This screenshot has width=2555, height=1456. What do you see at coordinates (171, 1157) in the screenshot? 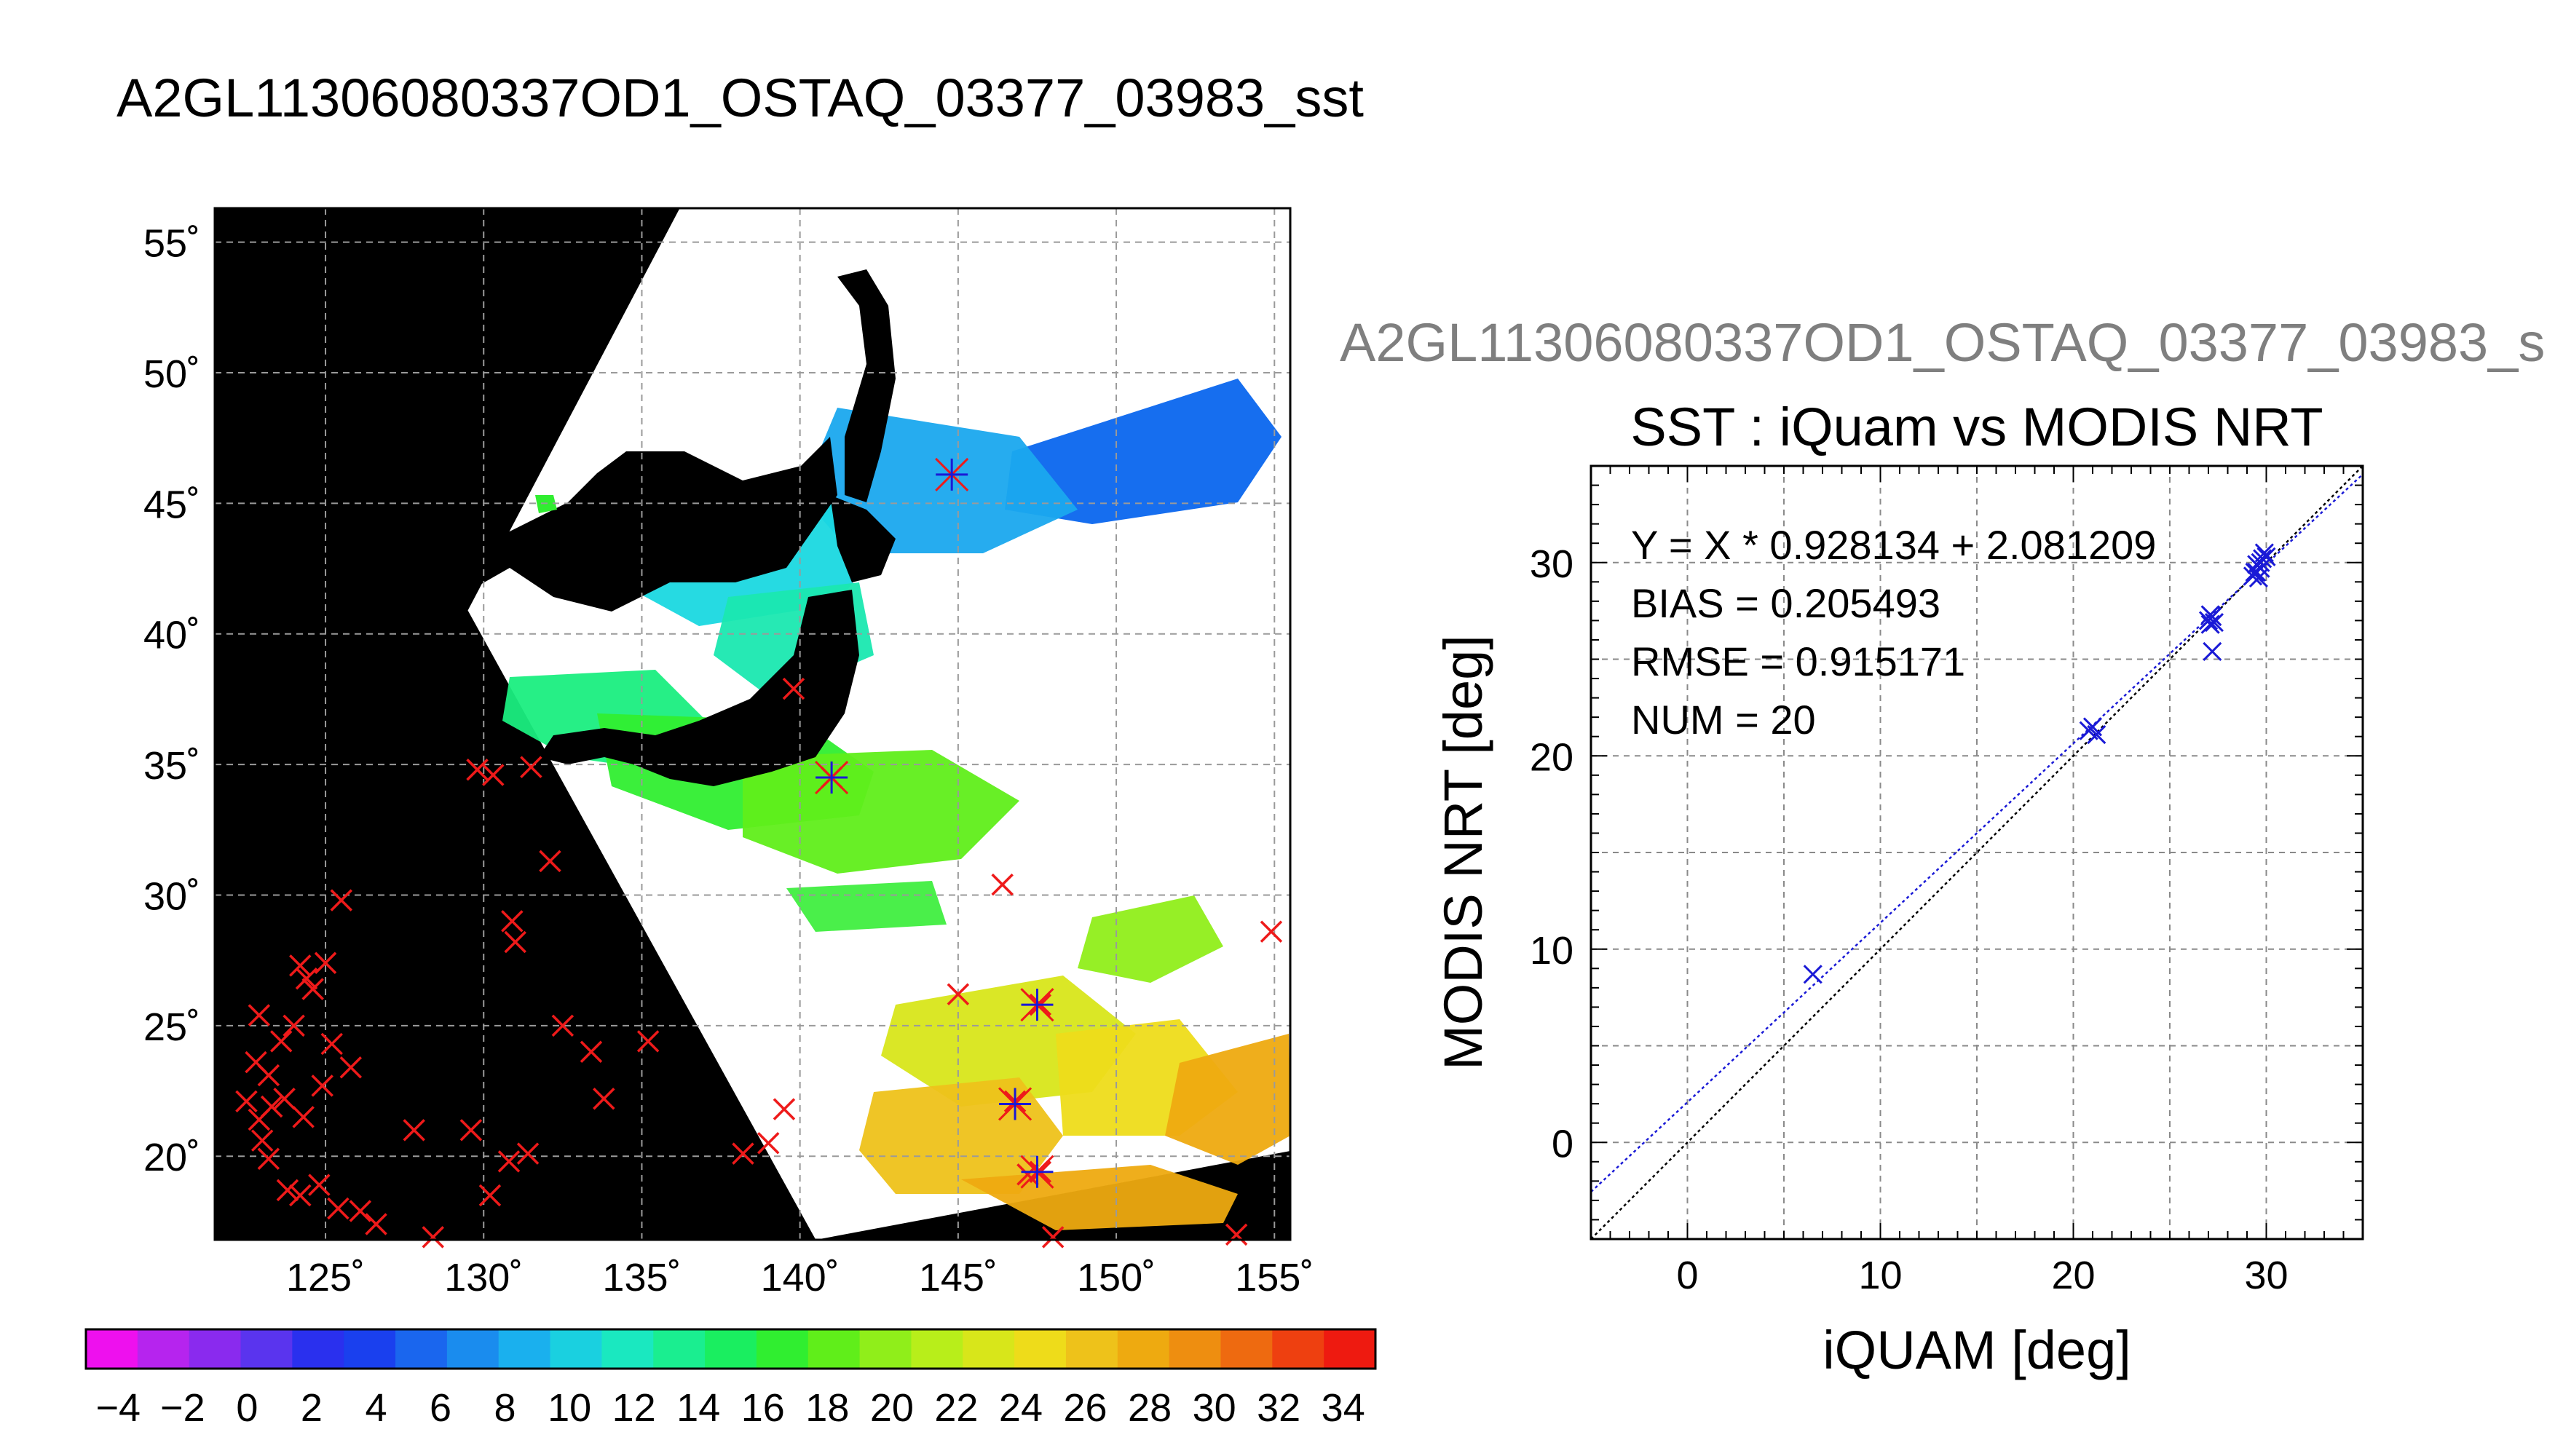
I see `map-lat-tick-label: 20˚` at bounding box center [171, 1157].